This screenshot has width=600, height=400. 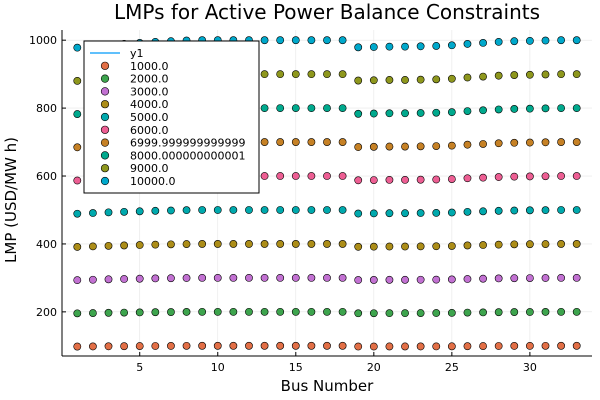 I want to click on legend-label: 3000.0, so click(x=149, y=91).